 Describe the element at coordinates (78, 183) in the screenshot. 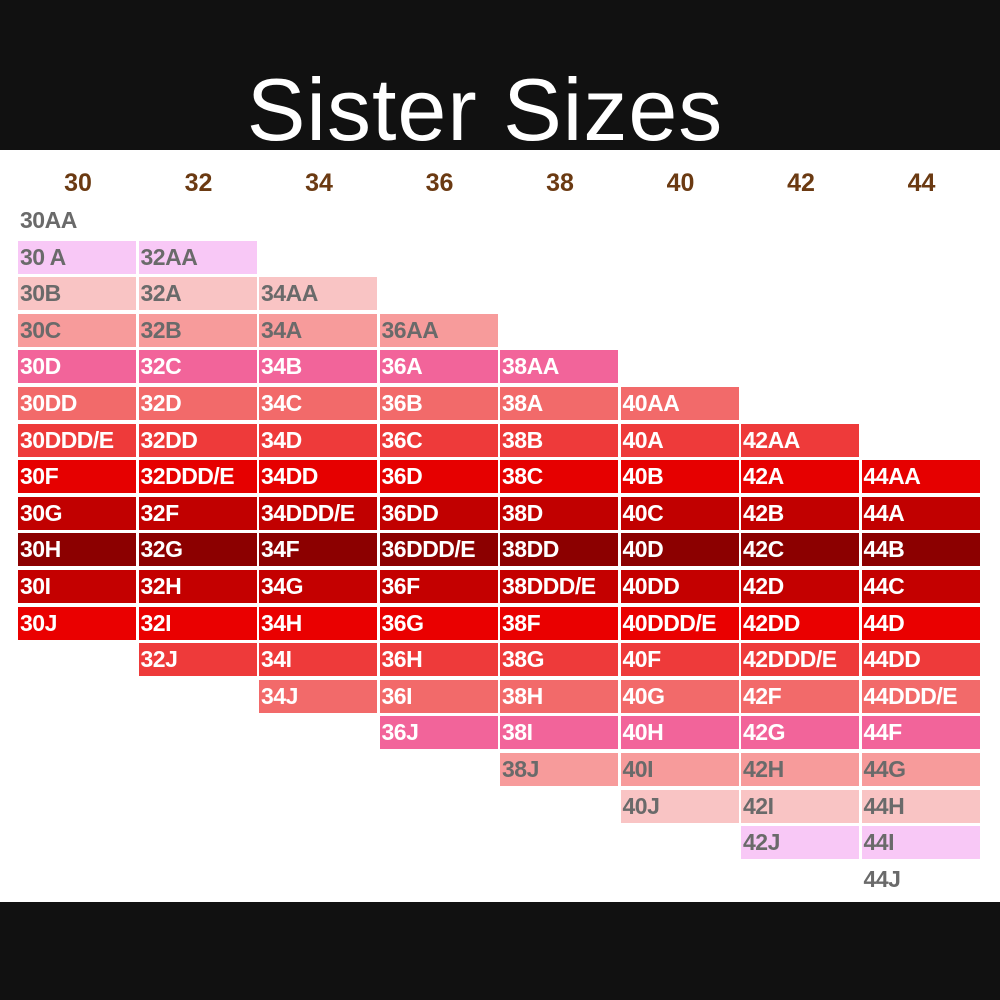

I see `band-header-30: 30` at that location.